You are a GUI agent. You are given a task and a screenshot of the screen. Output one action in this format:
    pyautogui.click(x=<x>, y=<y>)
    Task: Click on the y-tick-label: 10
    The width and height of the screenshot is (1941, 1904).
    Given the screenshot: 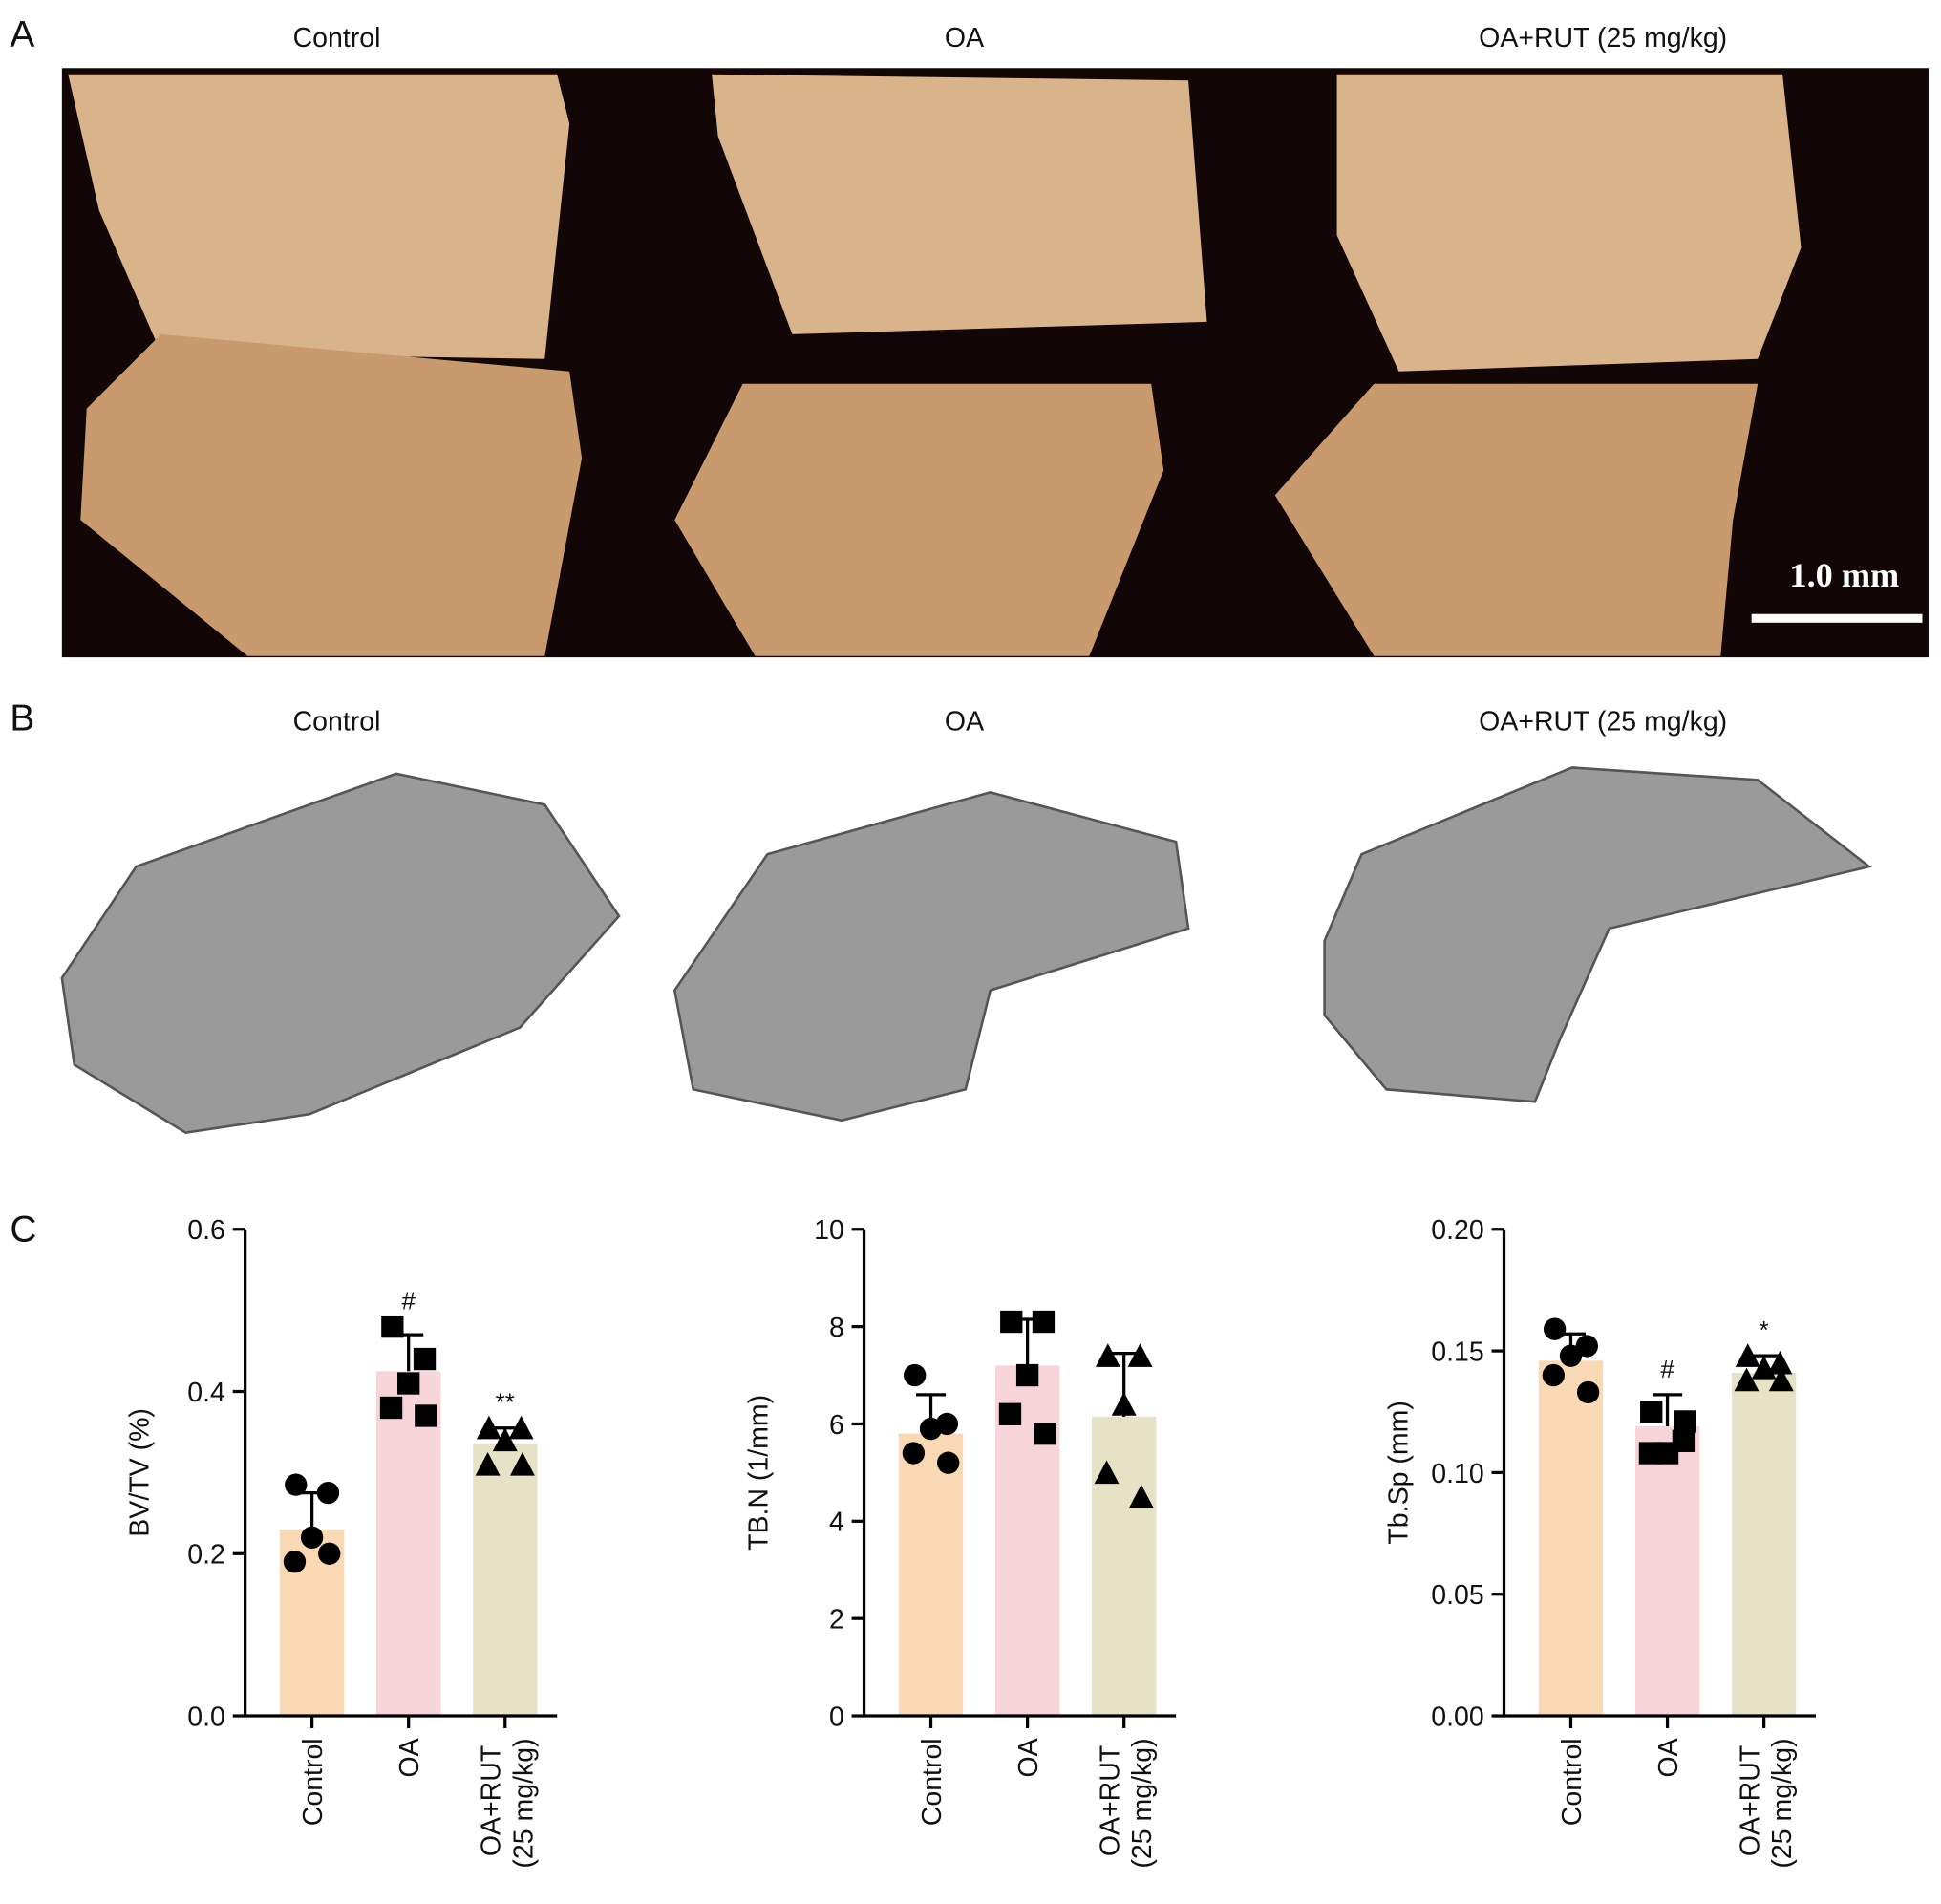 What is the action you would take?
    pyautogui.click(x=829, y=1230)
    